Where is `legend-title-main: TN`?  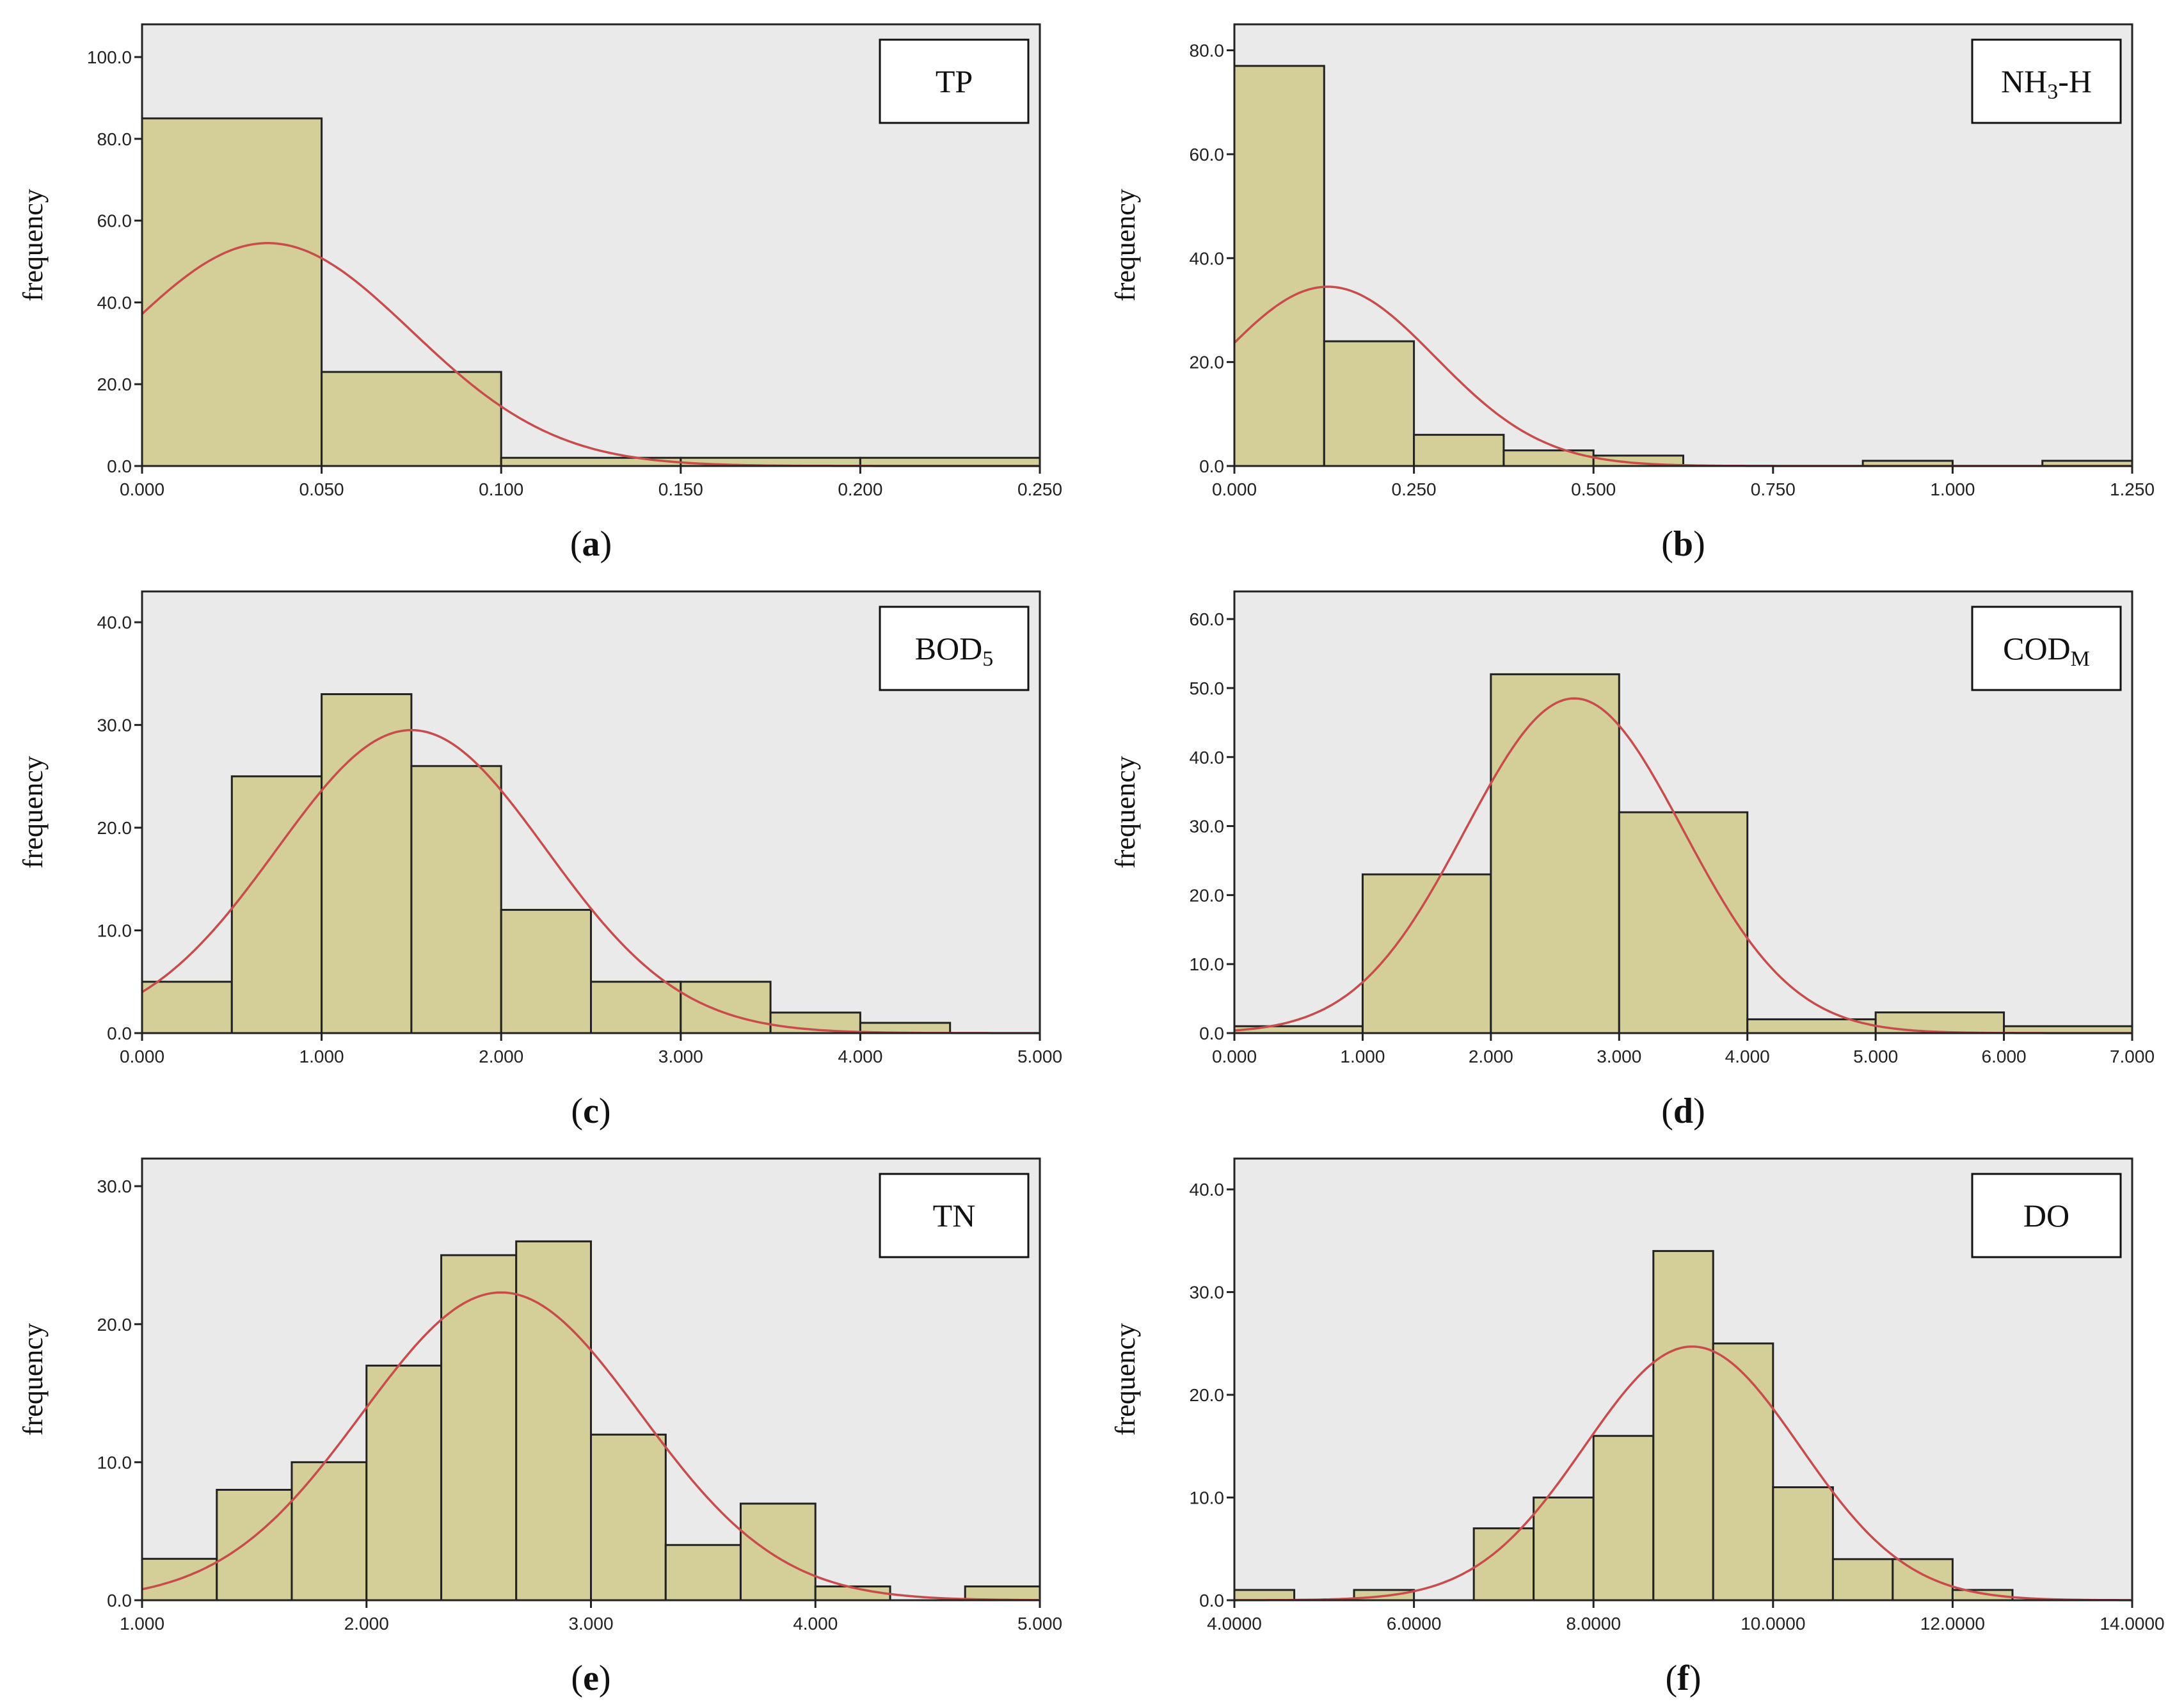
legend-title-main: TN is located at coordinates (954, 1215).